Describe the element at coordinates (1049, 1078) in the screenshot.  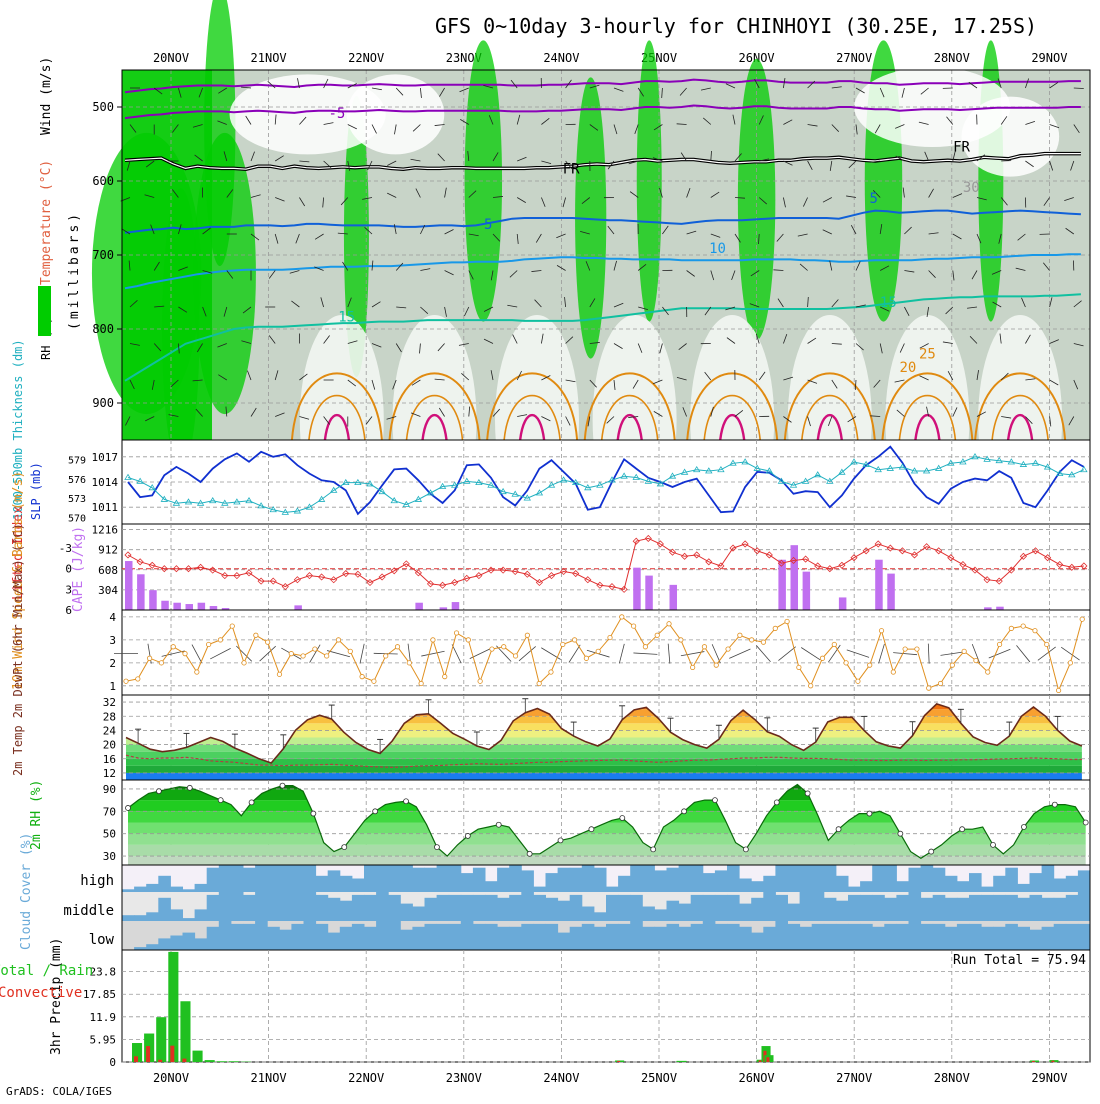
I see `bottom-date-label: 29NOV` at that location.